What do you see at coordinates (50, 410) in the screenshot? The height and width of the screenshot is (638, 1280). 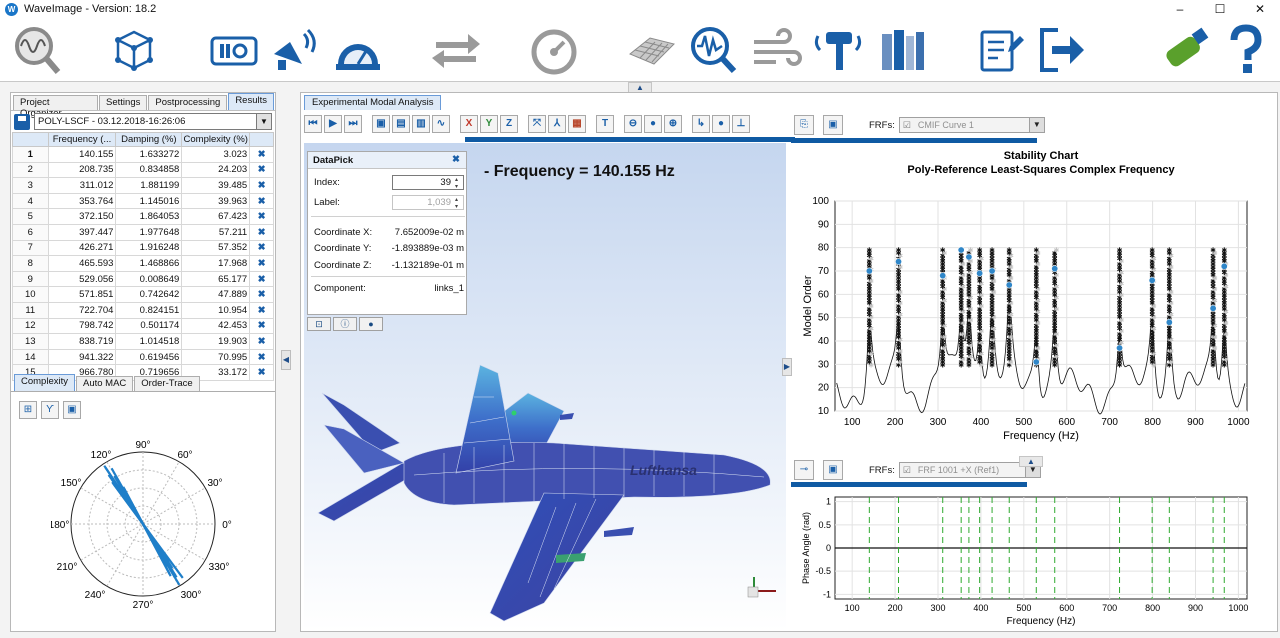 I see `curve-select-button: ϒ` at bounding box center [50, 410].